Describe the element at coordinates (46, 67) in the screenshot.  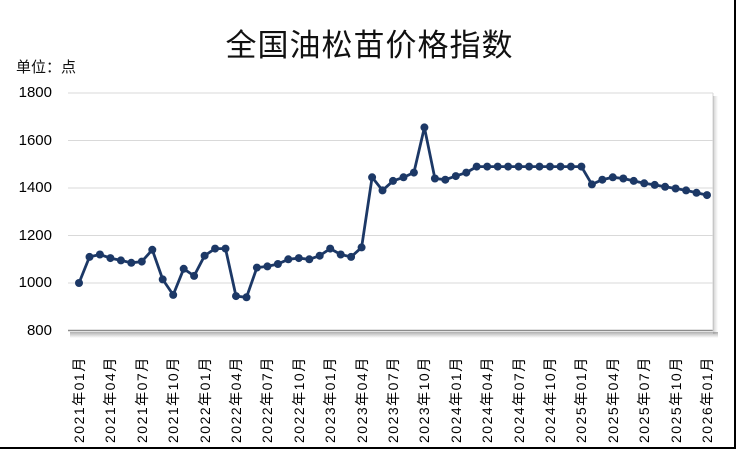
I see `axis-unit-label: 单位：点` at that location.